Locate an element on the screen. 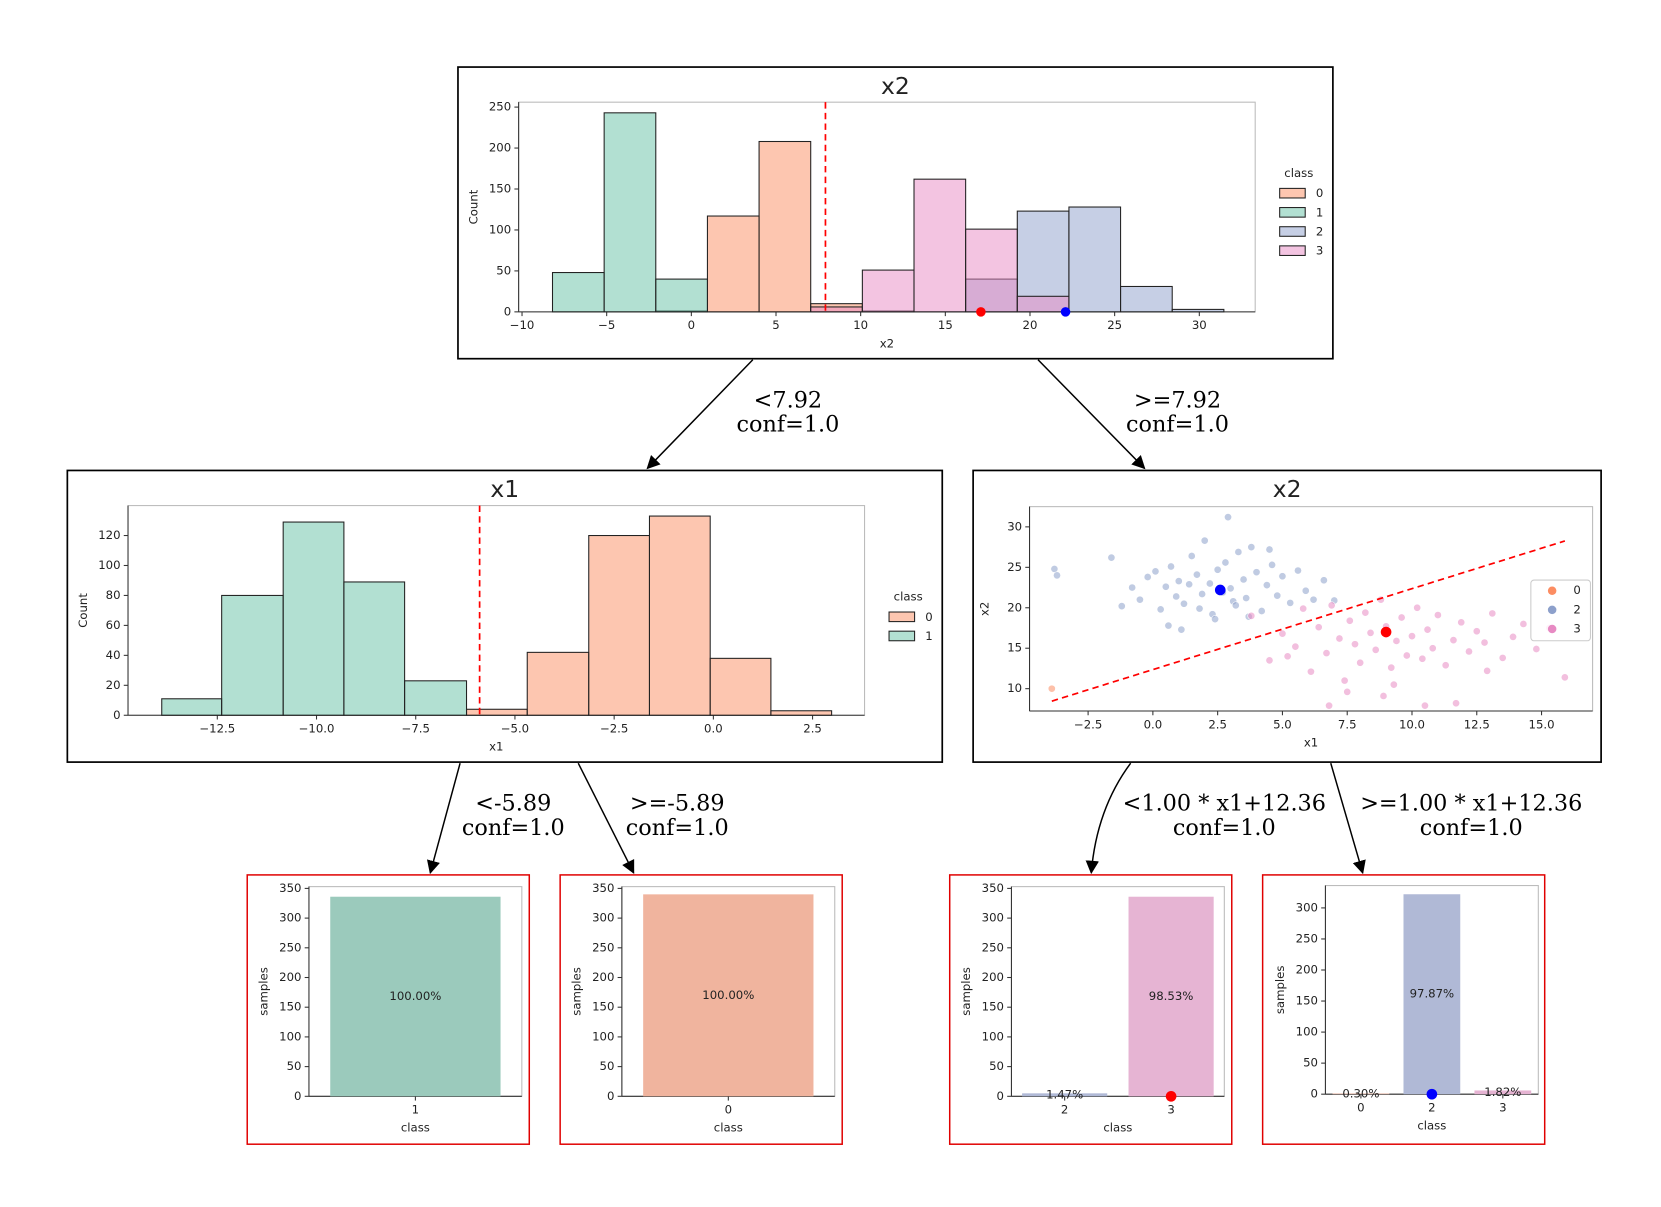 The image size is (1661, 1207). legend-label: 0 is located at coordinates (1319, 193).